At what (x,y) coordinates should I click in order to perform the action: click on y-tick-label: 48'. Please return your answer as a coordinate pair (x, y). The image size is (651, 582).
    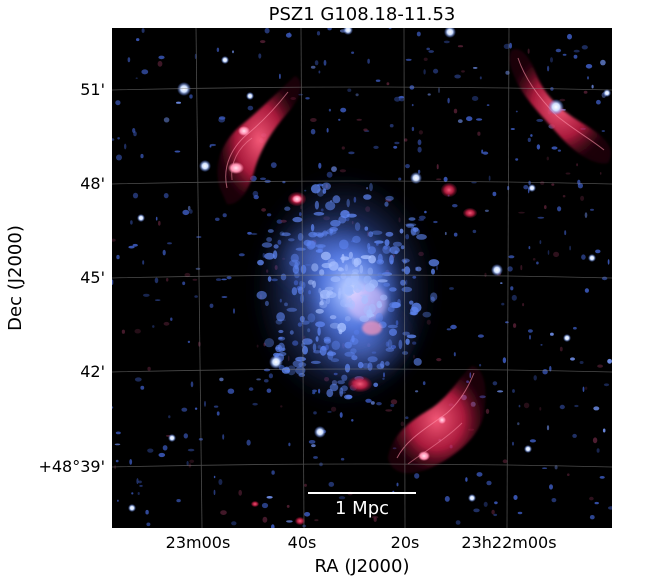
    Looking at the image, I should click on (92, 183).